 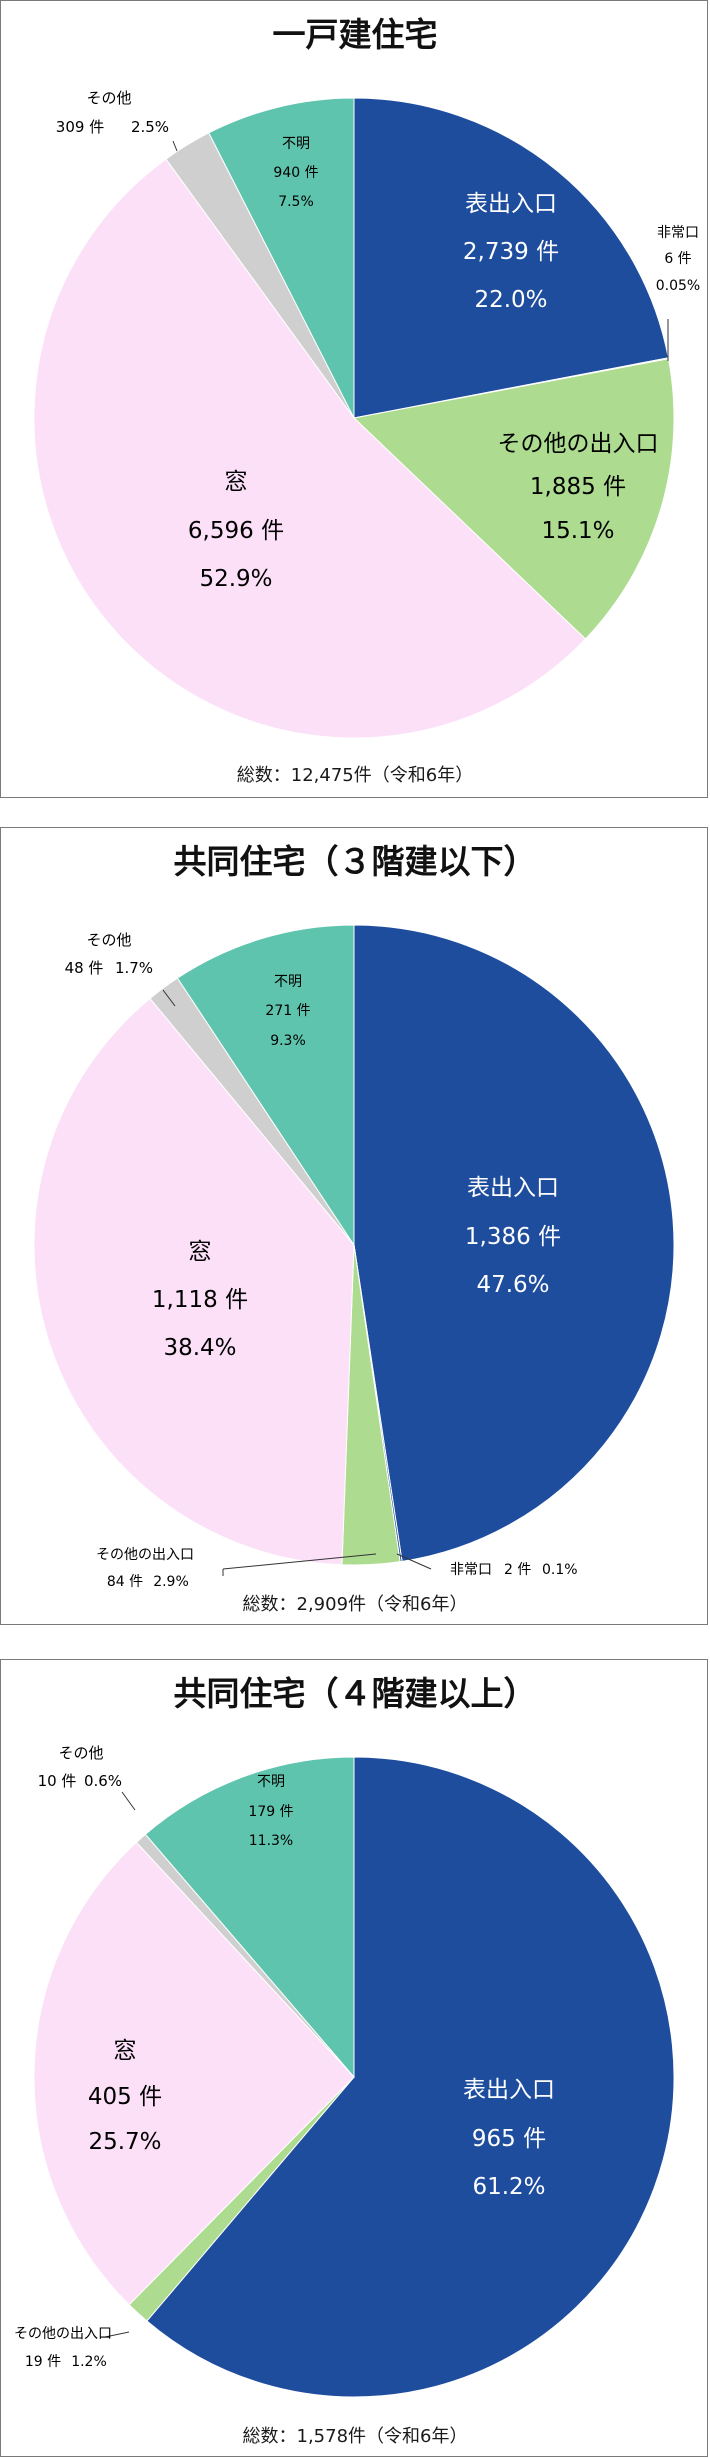 What do you see at coordinates (355, 2436) in the screenshot?
I see `total-count-label: 総数：1,578件（令和6年）` at bounding box center [355, 2436].